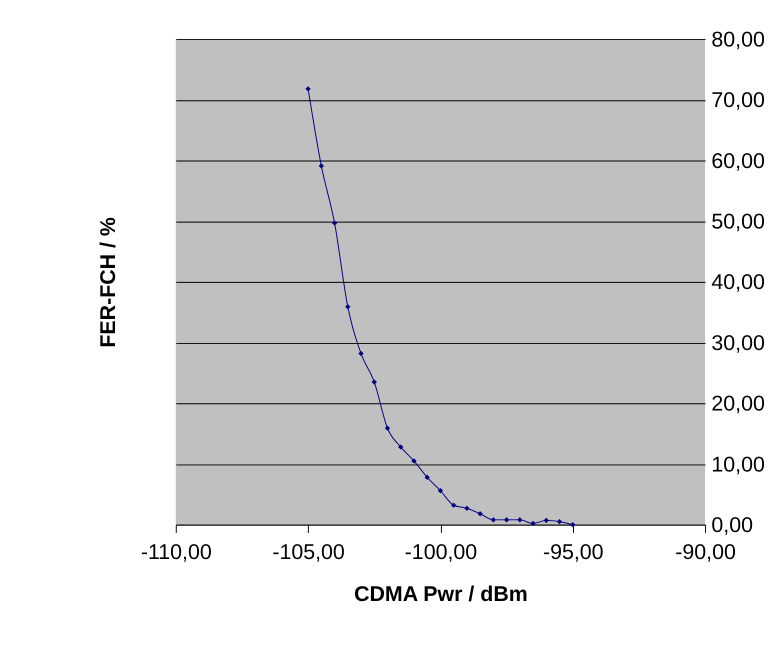 This screenshot has width=775, height=653. Describe the element at coordinates (738, 39) in the screenshot. I see `y-tick-label: 80,00` at that location.